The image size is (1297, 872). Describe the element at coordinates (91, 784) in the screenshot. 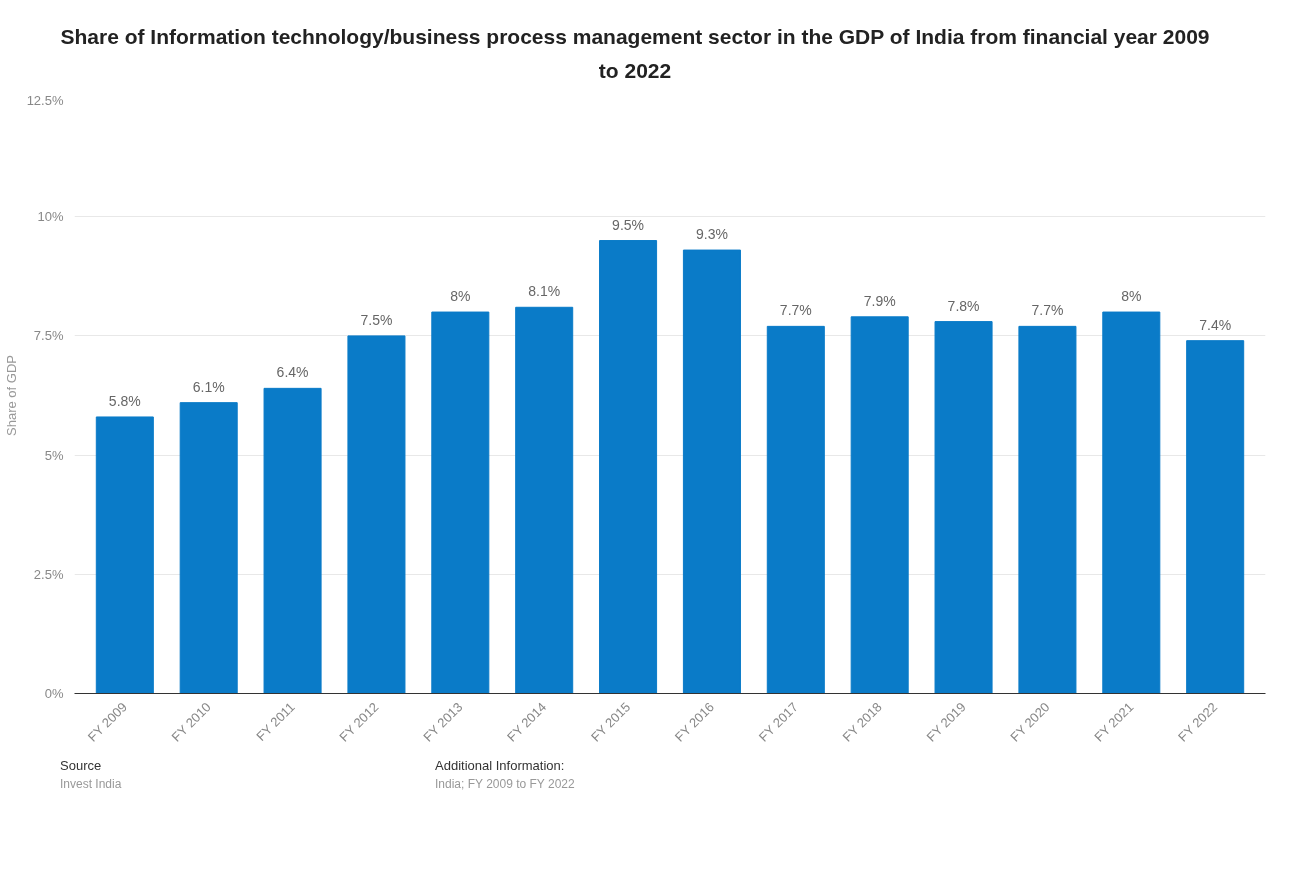

I see `text: Invest India` at that location.